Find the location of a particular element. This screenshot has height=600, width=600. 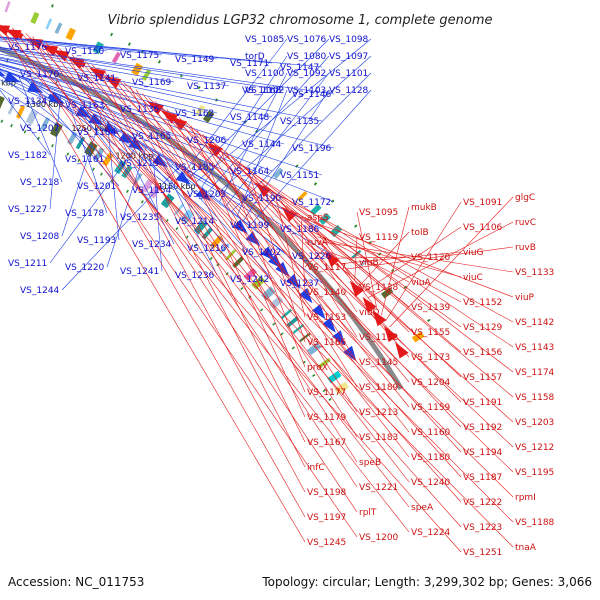

label-rplt: rplT is located at coordinates (368, 513).